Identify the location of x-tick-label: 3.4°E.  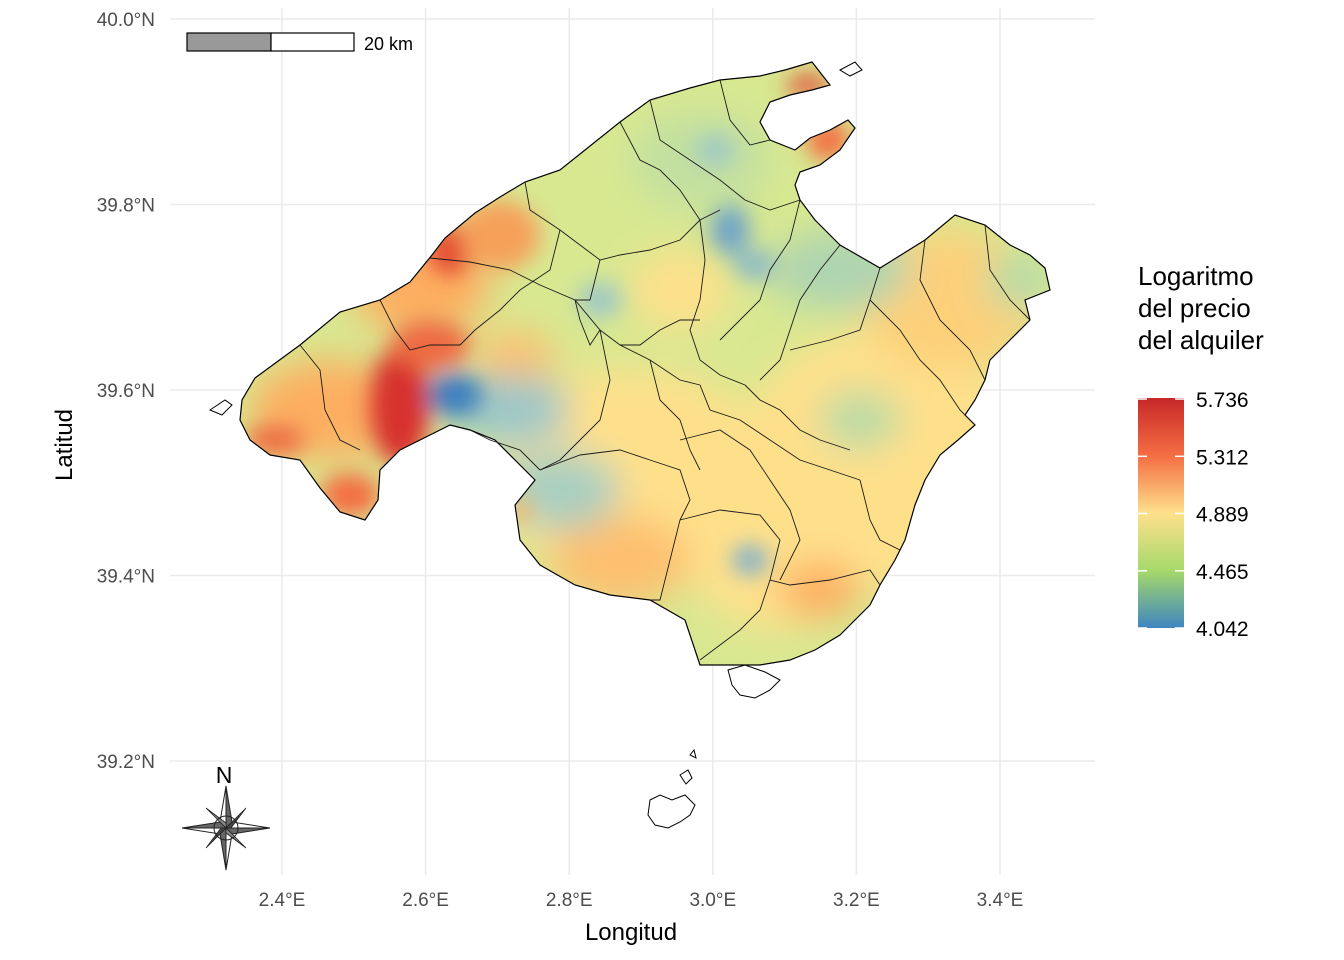
(1000, 900).